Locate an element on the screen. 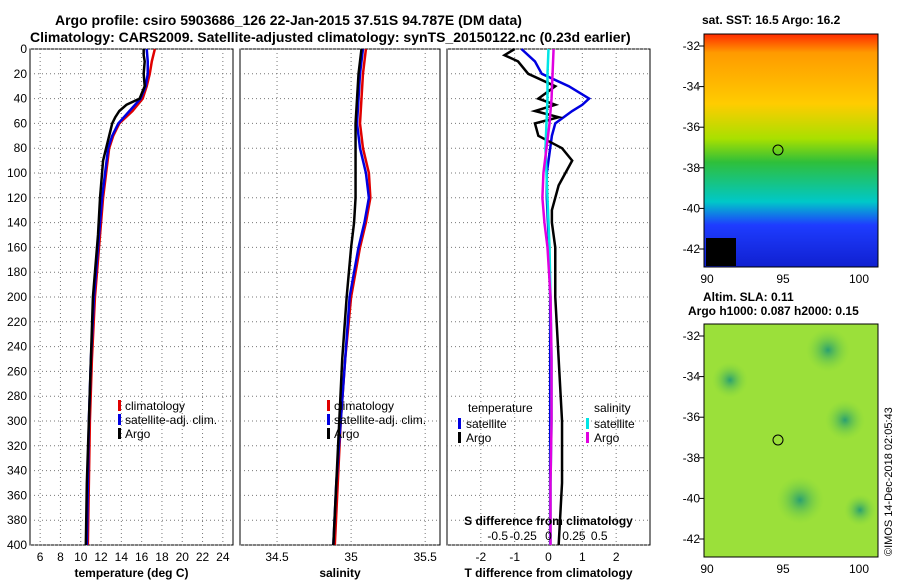 This screenshot has width=900, height=580. y-tick-label: 120 is located at coordinates (17, 198).